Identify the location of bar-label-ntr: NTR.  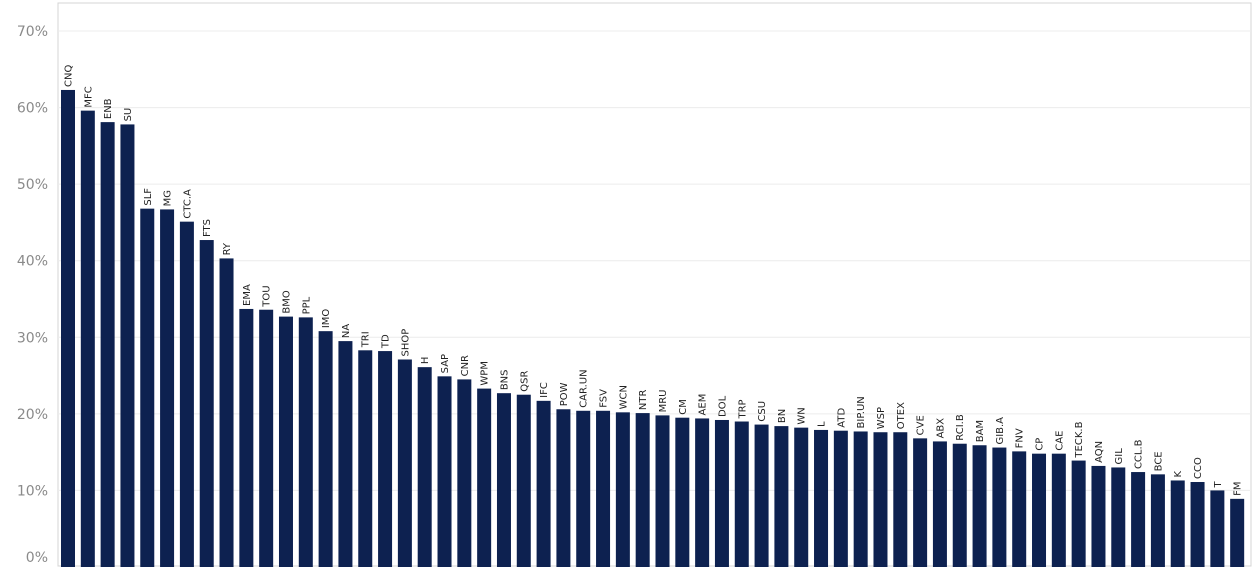
(643, 400).